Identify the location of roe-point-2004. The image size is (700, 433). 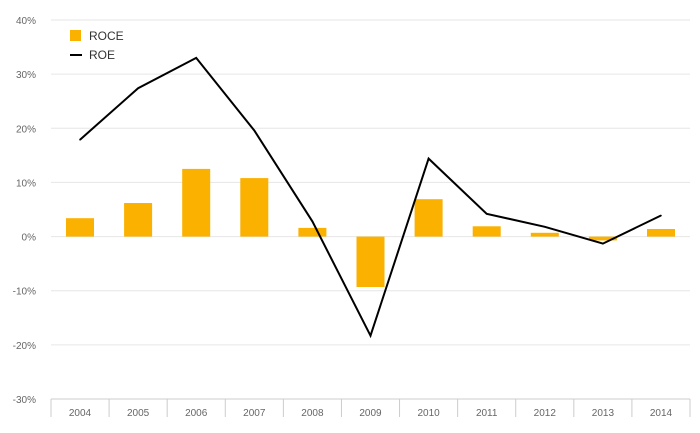
(80, 139).